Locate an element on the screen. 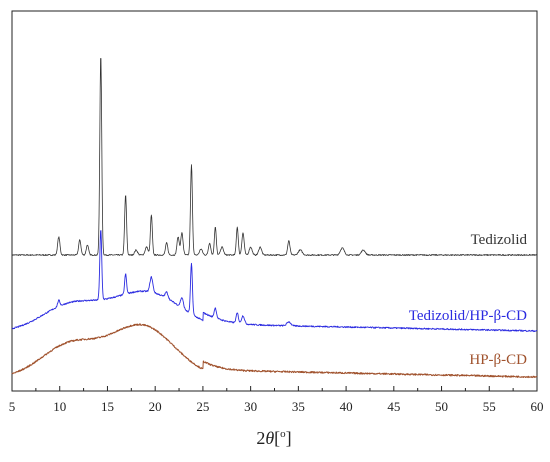  x-tick-label: 25 is located at coordinates (202, 406).